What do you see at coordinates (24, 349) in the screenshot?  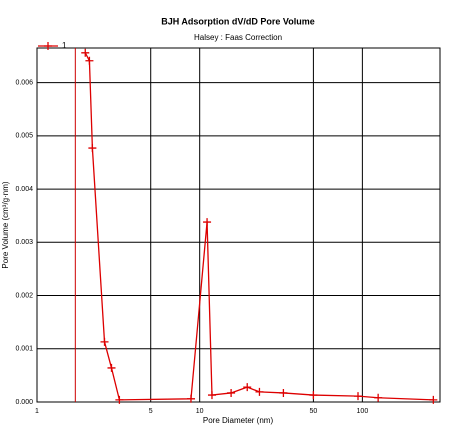 I see `y-tick-label: 0.001` at bounding box center [24, 349].